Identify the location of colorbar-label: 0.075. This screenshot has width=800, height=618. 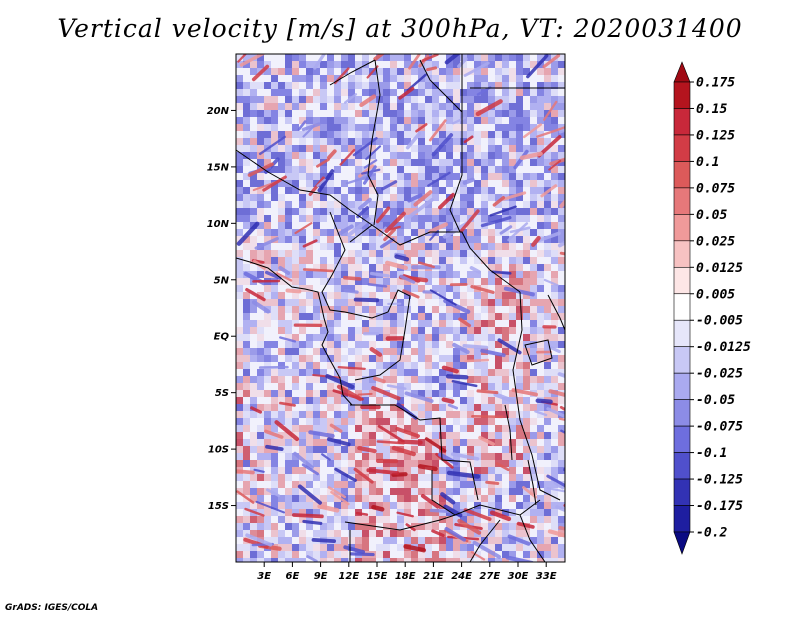
(715, 188).